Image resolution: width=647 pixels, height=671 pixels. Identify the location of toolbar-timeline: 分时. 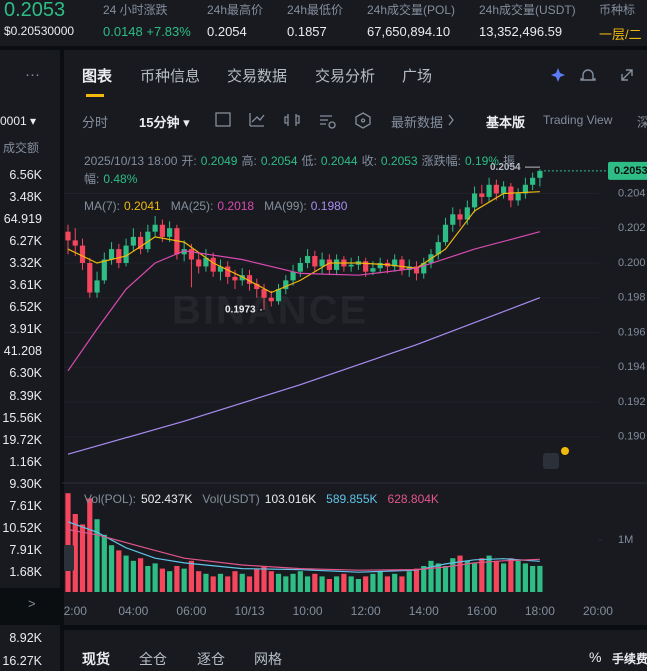
(95, 122).